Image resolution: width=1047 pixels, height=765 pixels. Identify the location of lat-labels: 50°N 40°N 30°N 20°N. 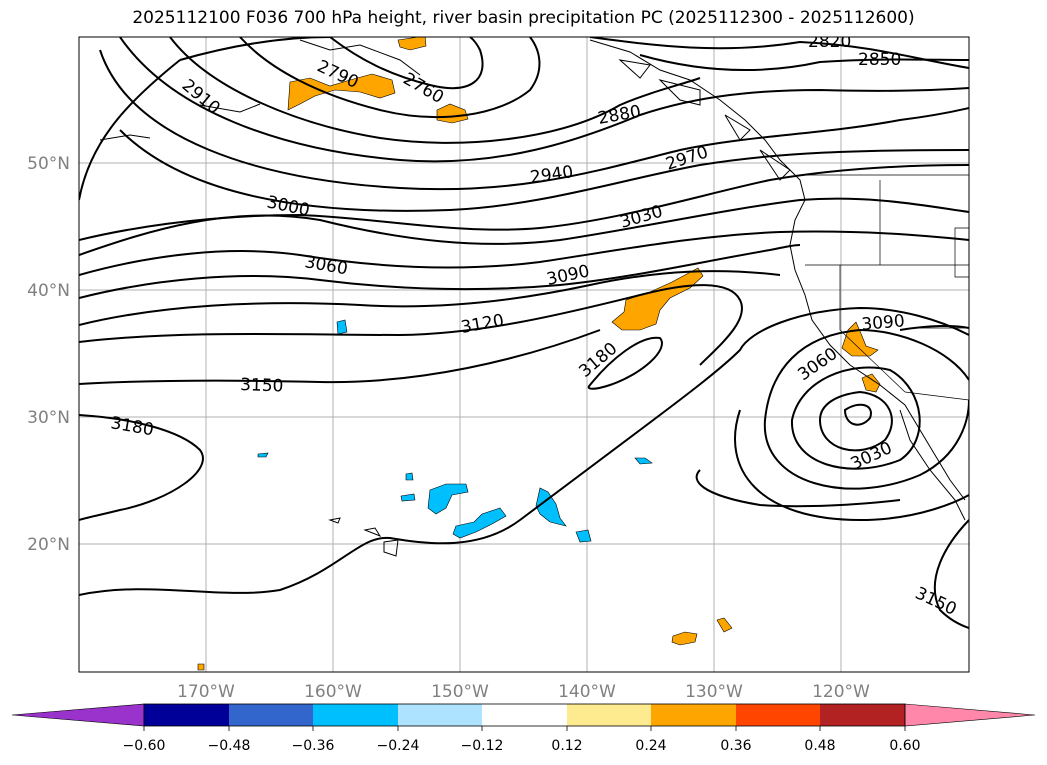
(48, 354).